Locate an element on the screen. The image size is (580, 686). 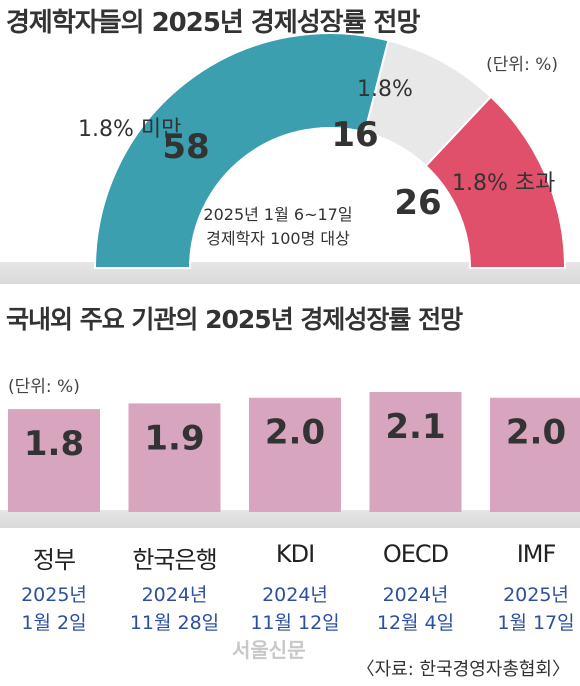
source-note: 〈자료: 한국경영자총협회〉 is located at coordinates (463, 669).